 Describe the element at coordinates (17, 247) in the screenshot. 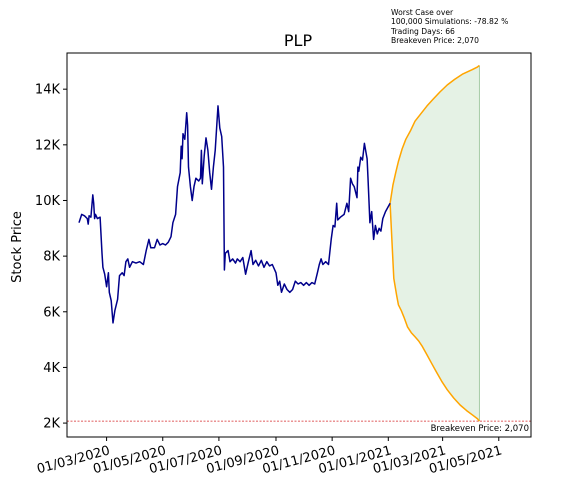

I see `y-axis-label: Stock Price` at that location.